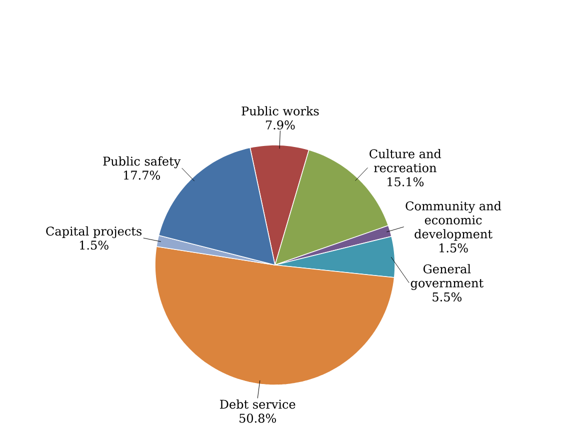 The height and width of the screenshot is (435, 585). What do you see at coordinates (258, 404) in the screenshot?
I see `slice-label: Debt service` at bounding box center [258, 404].